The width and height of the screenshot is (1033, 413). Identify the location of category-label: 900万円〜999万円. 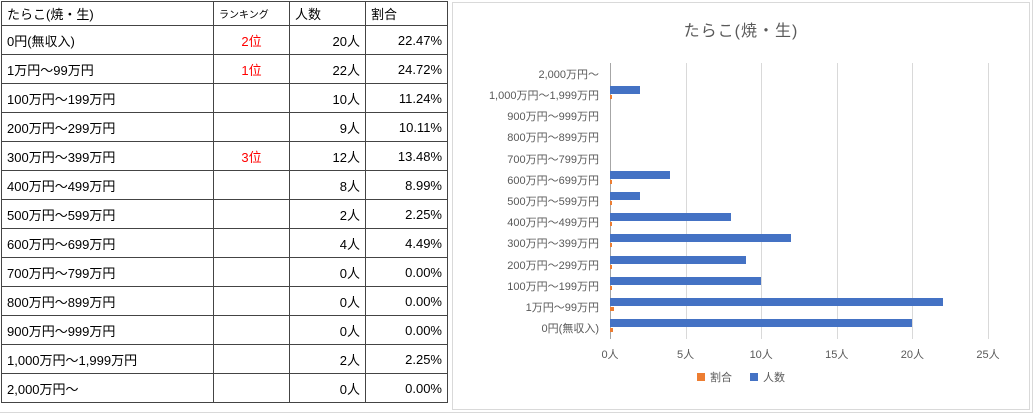
(553, 117).